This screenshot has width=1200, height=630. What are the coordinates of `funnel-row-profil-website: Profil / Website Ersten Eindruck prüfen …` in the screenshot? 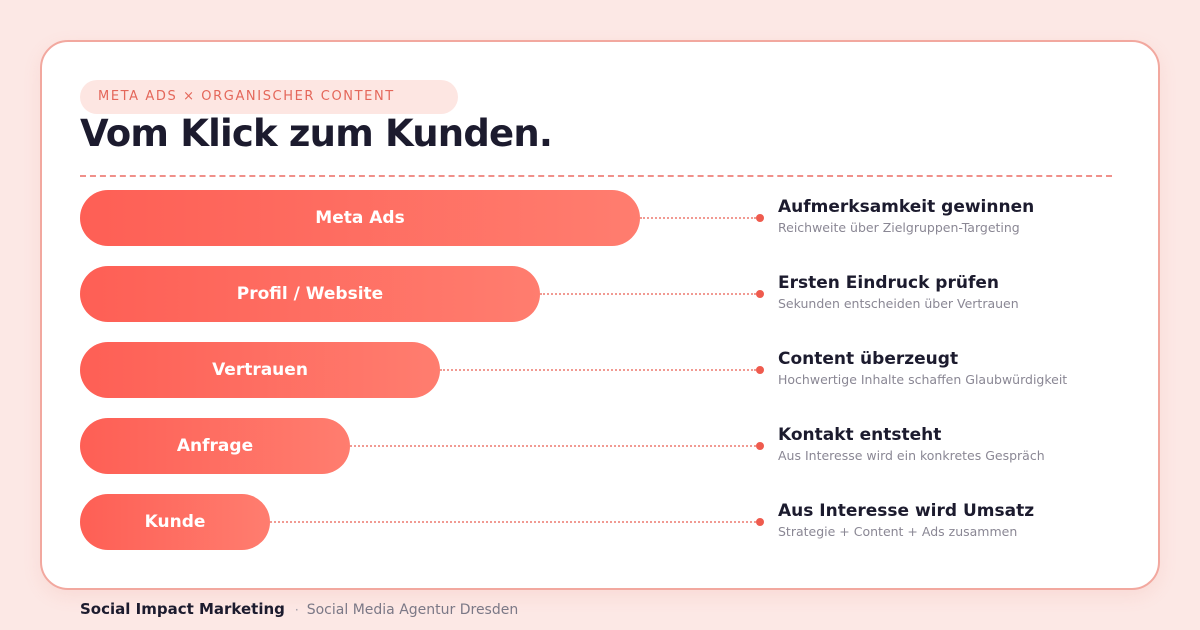 It's located at (600, 294).